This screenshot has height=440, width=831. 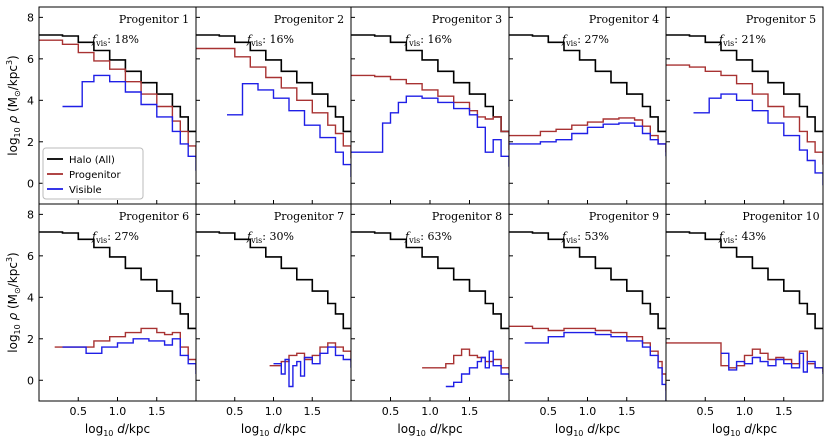 What do you see at coordinates (126, 39) in the screenshot?
I see `fvis-value: 18%` at bounding box center [126, 39].